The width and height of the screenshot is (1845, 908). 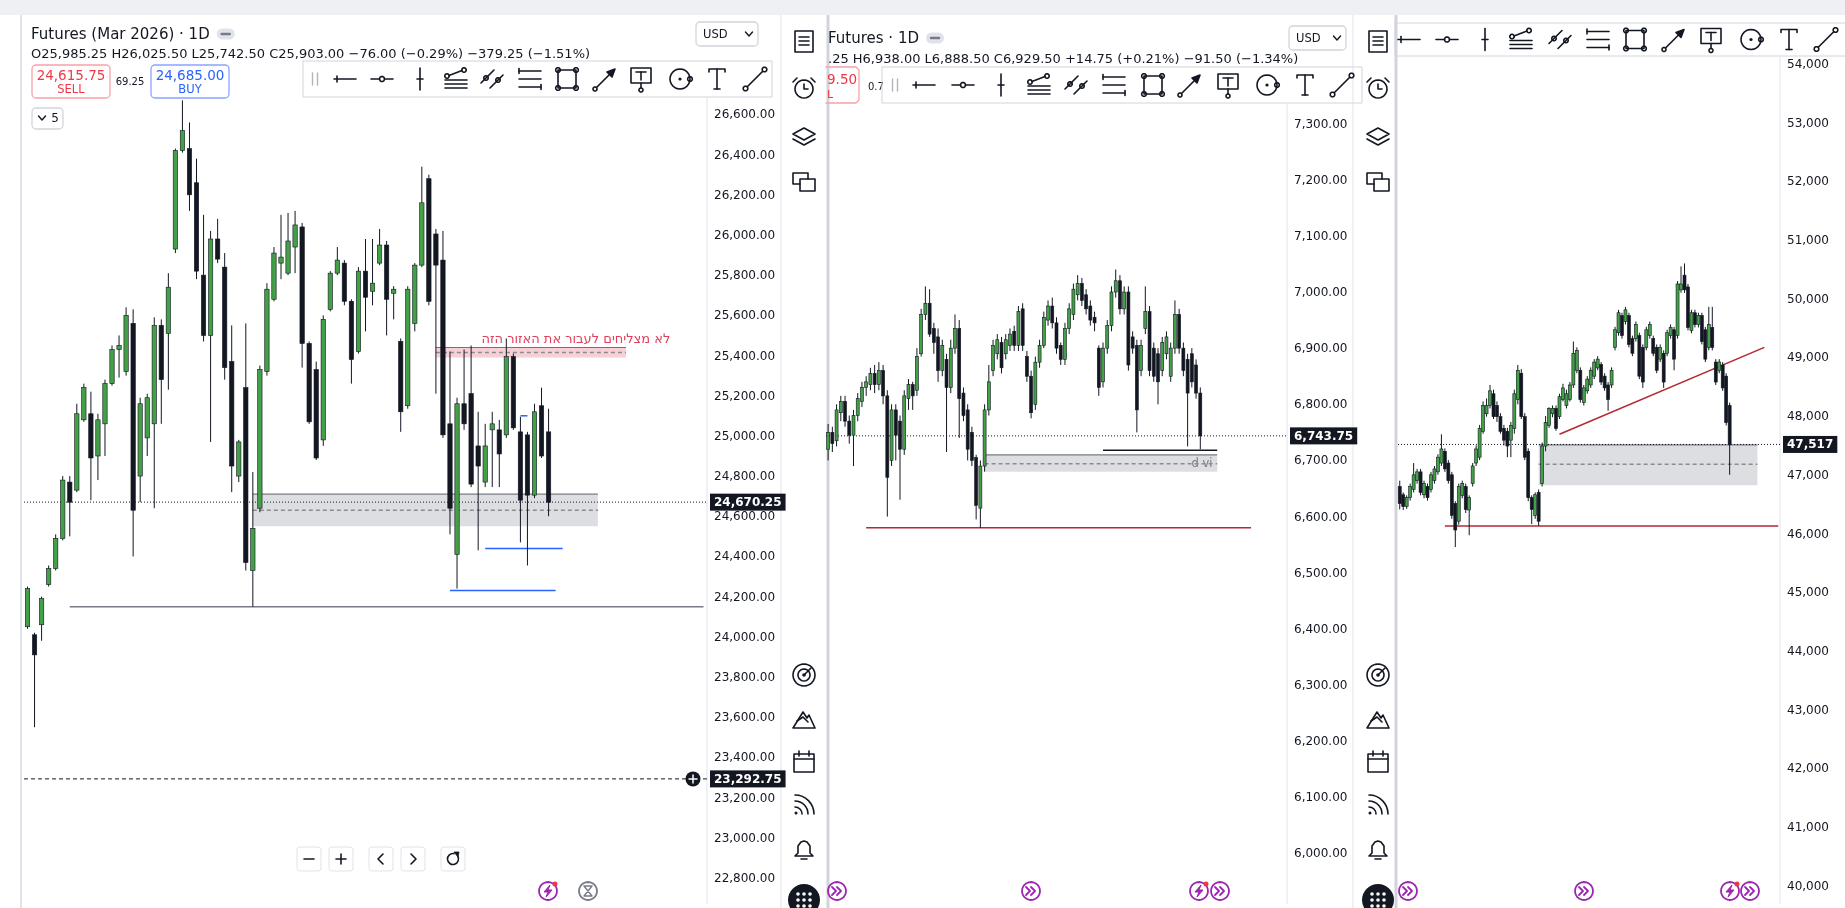 I want to click on annotation: SELL, so click(x=71, y=89).